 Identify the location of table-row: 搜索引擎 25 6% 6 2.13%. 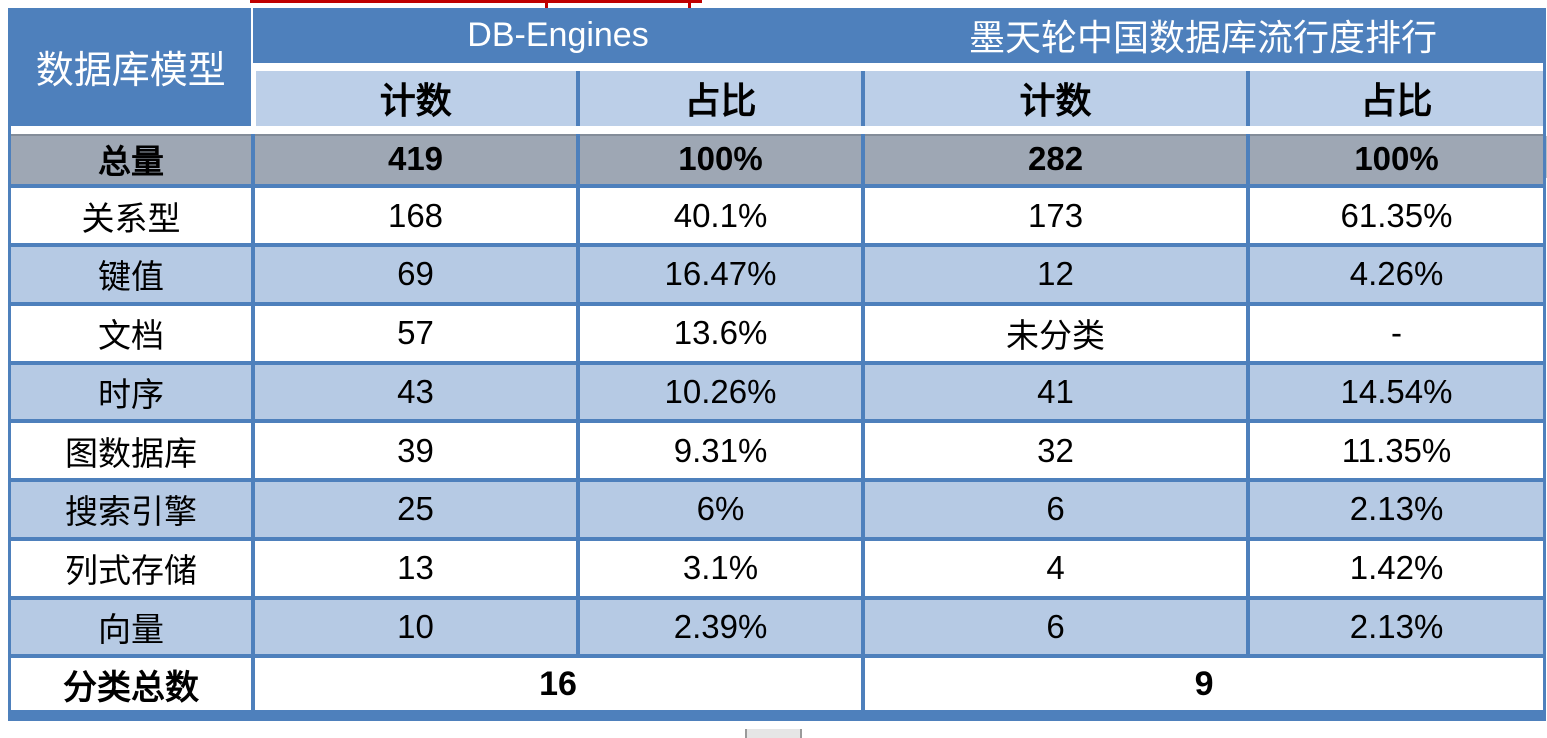
(777, 509).